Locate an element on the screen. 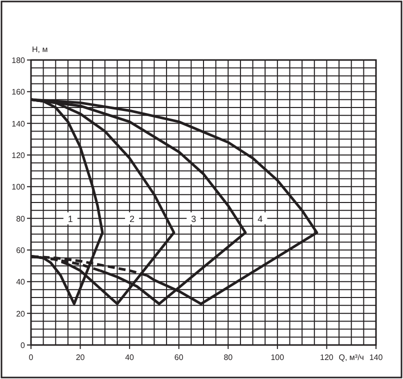 Image resolution: width=403 pixels, height=379 pixels. annotation: 4 is located at coordinates (260, 219).